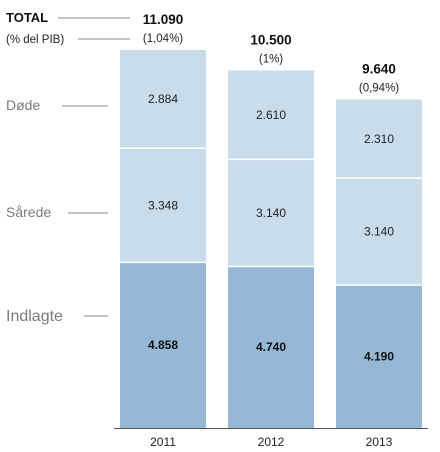  What do you see at coordinates (271, 442) in the screenshot?
I see `x-tick-2012: 2012` at bounding box center [271, 442].